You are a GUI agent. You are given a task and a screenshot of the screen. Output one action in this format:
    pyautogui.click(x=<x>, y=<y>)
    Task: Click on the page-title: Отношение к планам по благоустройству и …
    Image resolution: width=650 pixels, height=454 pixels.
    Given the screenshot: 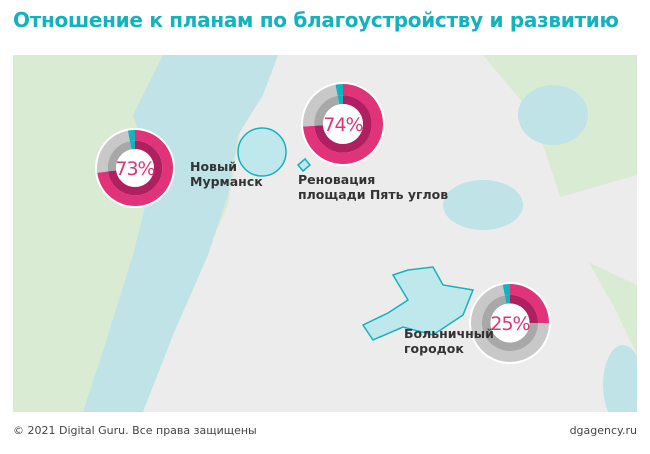 What is the action you would take?
    pyautogui.click(x=316, y=20)
    